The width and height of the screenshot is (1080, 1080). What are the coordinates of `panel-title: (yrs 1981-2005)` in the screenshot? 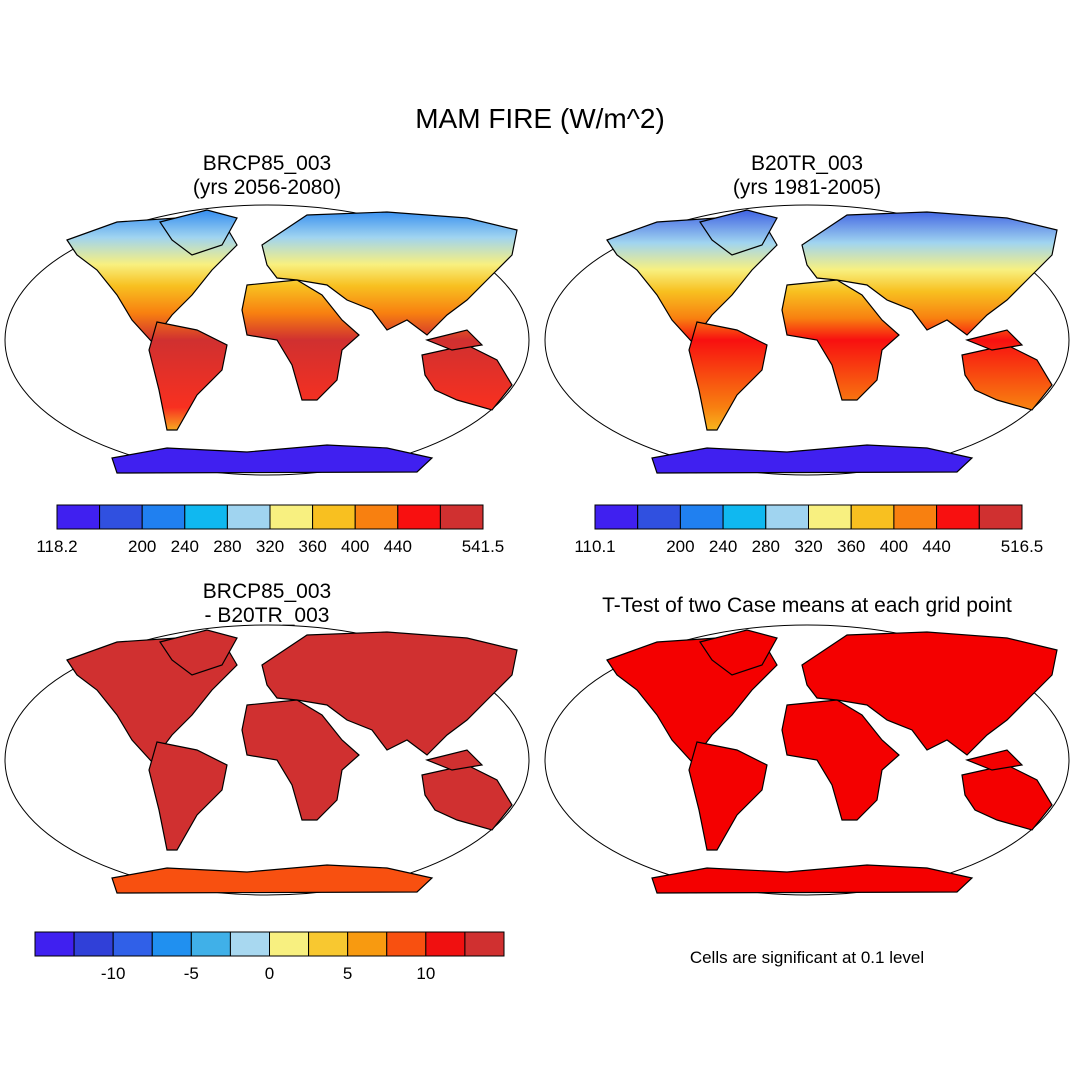 It's located at (807, 187).